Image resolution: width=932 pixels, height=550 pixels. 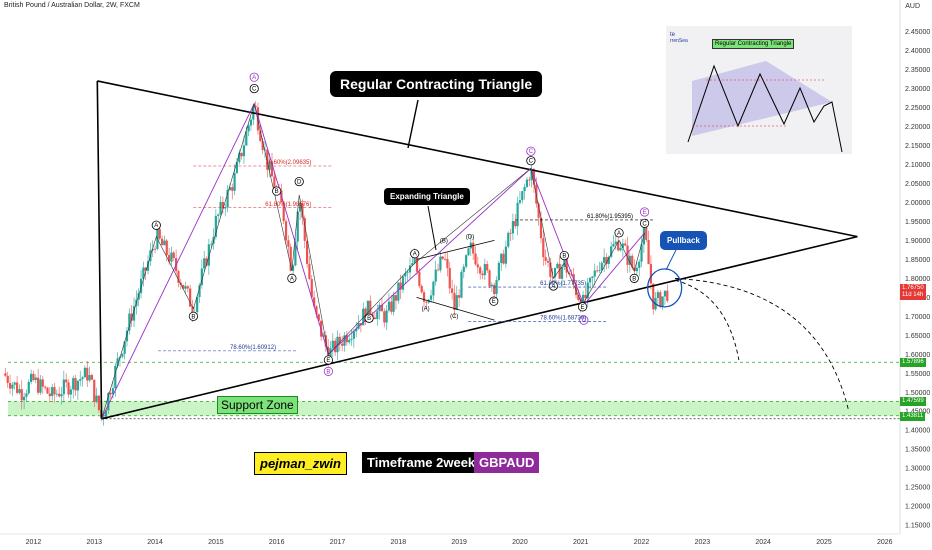 What do you see at coordinates (454, 317) in the screenshot?
I see `wave-label: (C)` at bounding box center [454, 317].